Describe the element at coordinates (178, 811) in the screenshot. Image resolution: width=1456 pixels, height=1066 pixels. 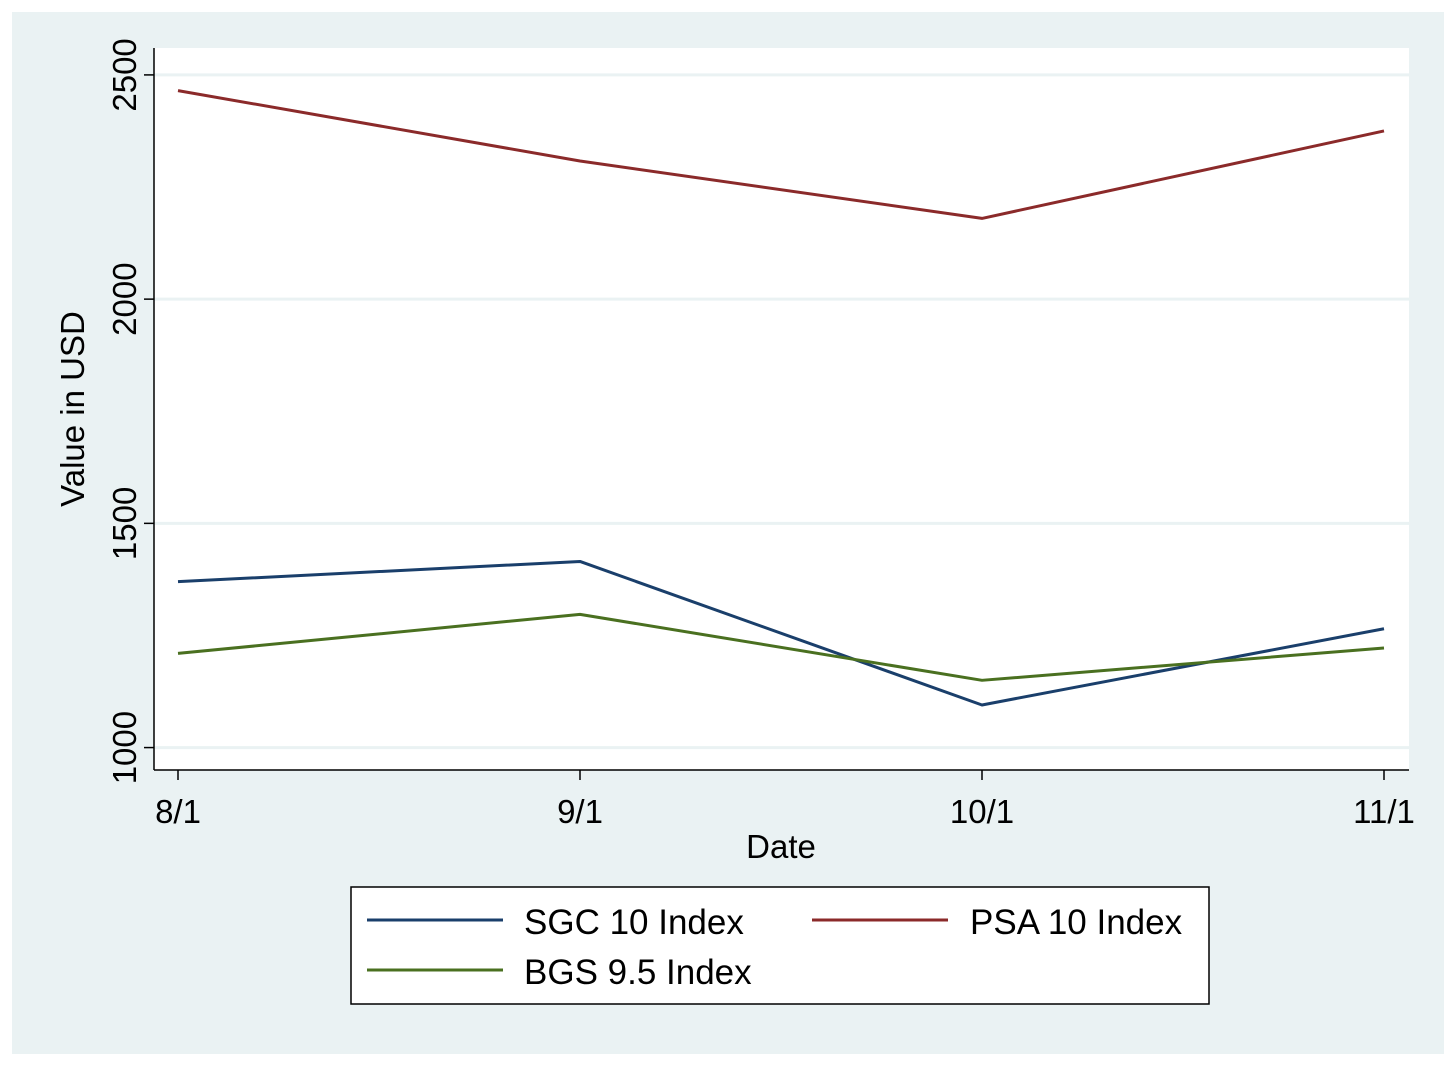
I see `x-tick-label: 8/1` at that location.